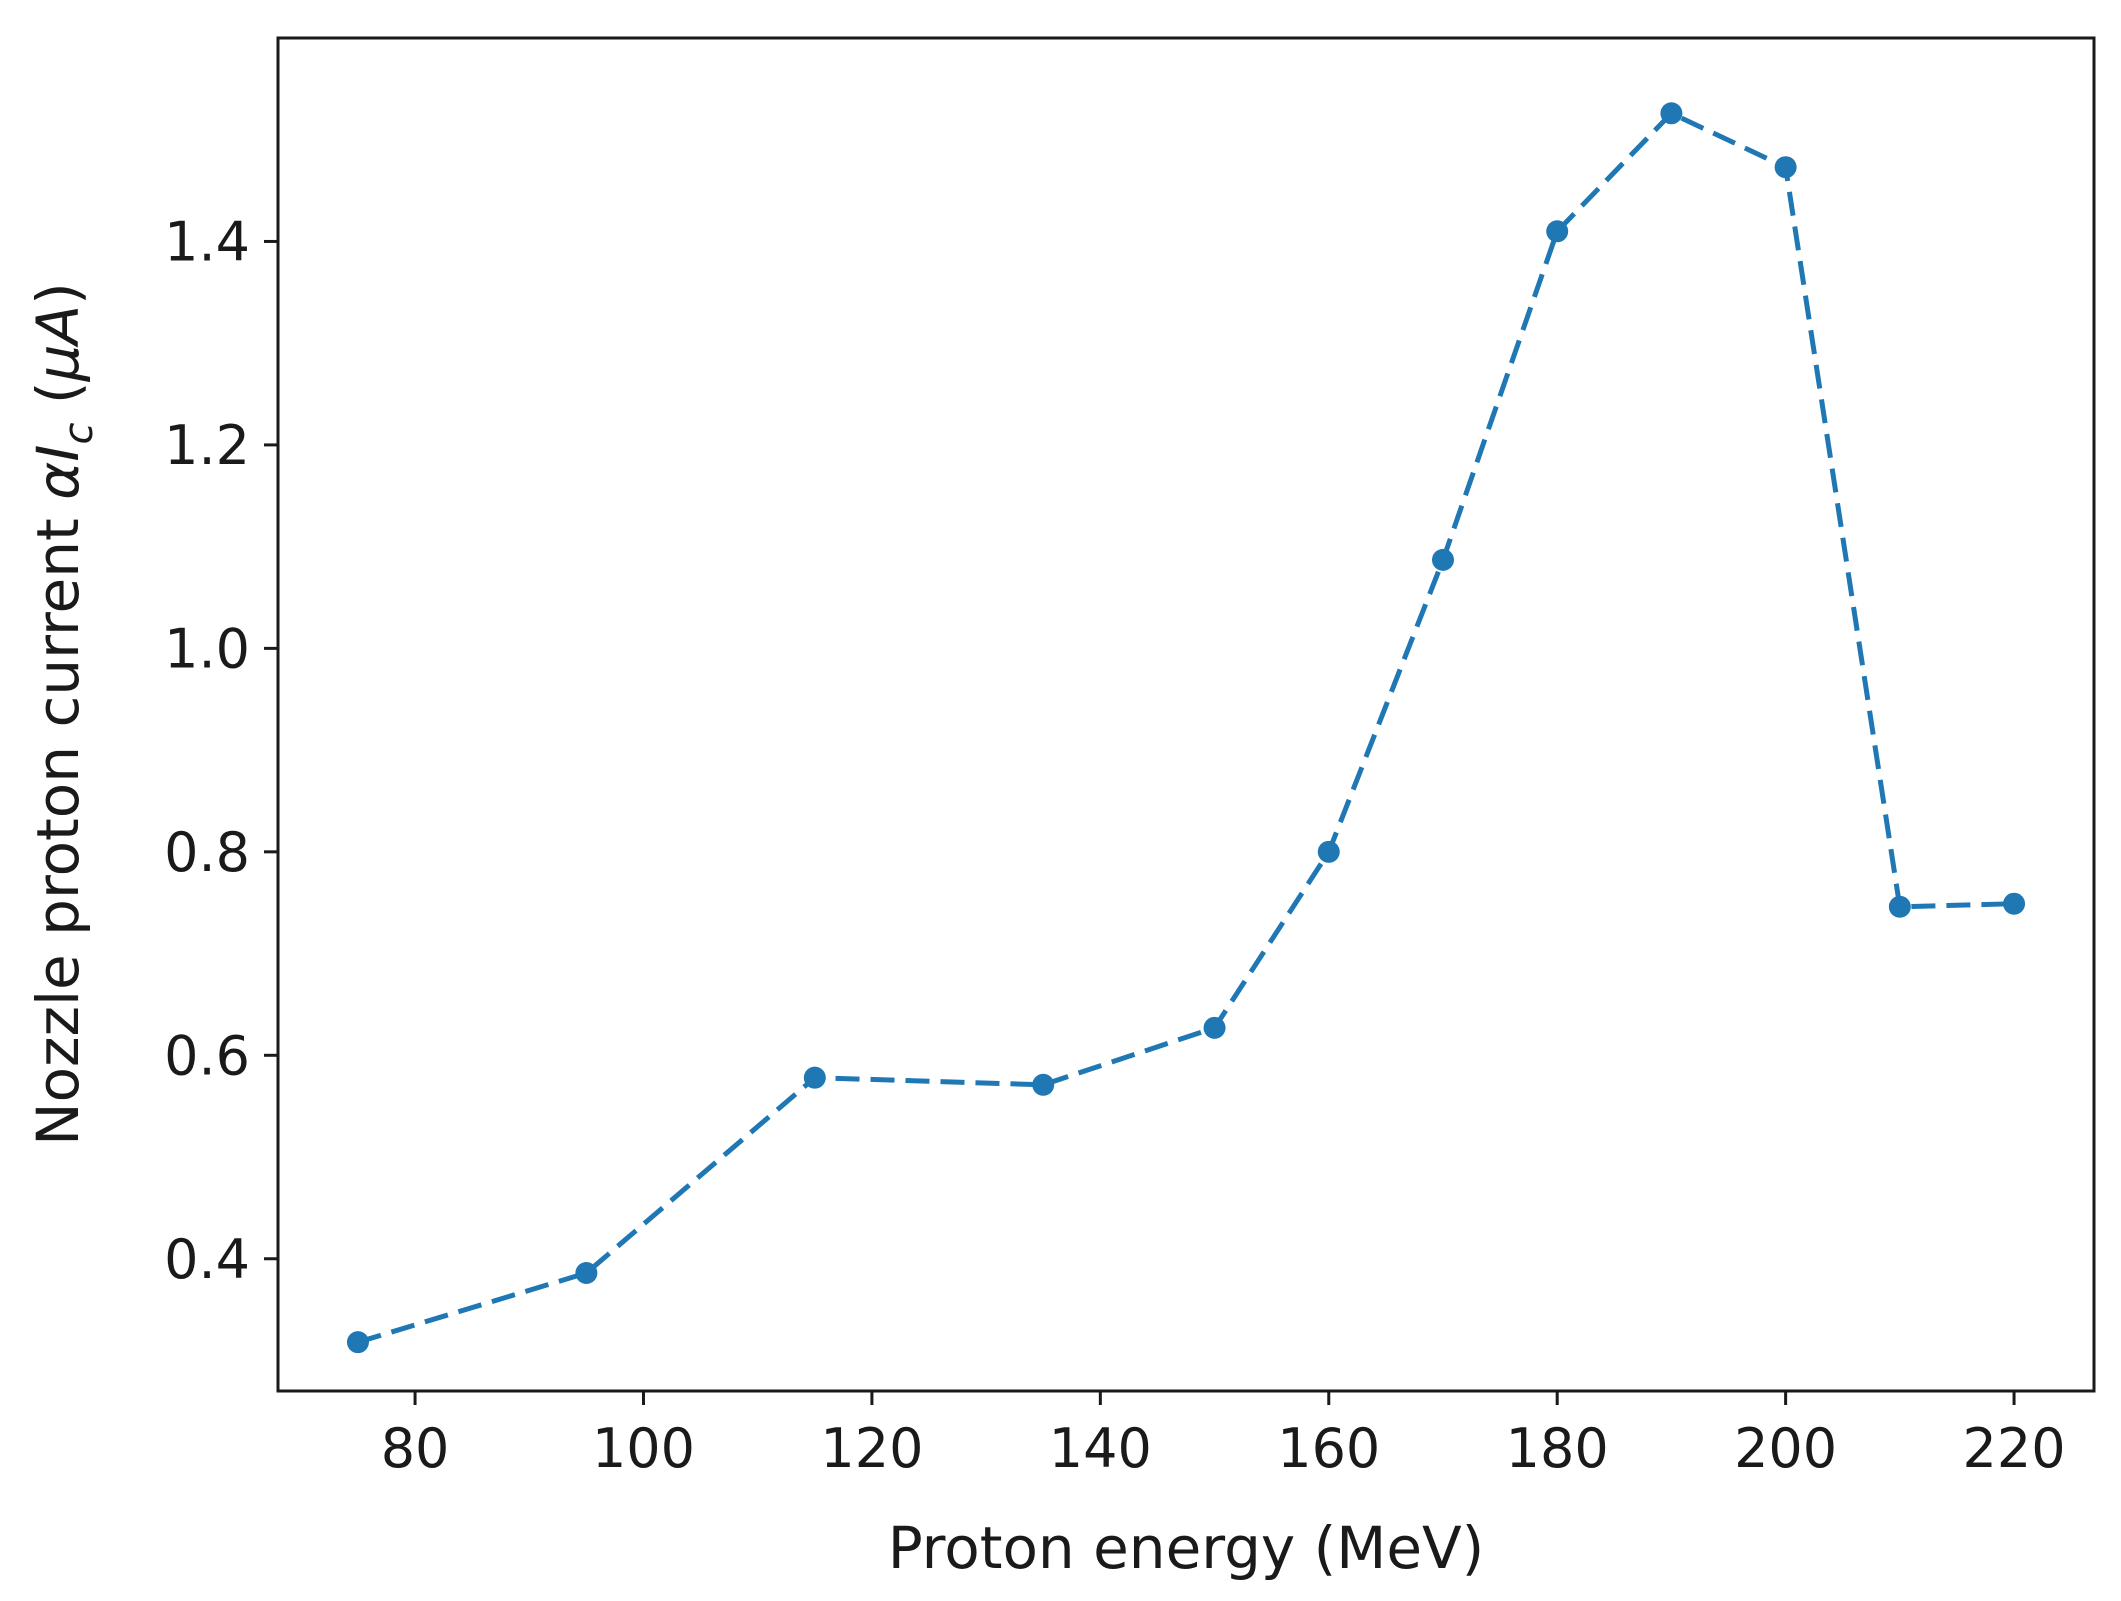  What do you see at coordinates (1328, 1448) in the screenshot?
I see `x-tick-label: 160` at bounding box center [1328, 1448].